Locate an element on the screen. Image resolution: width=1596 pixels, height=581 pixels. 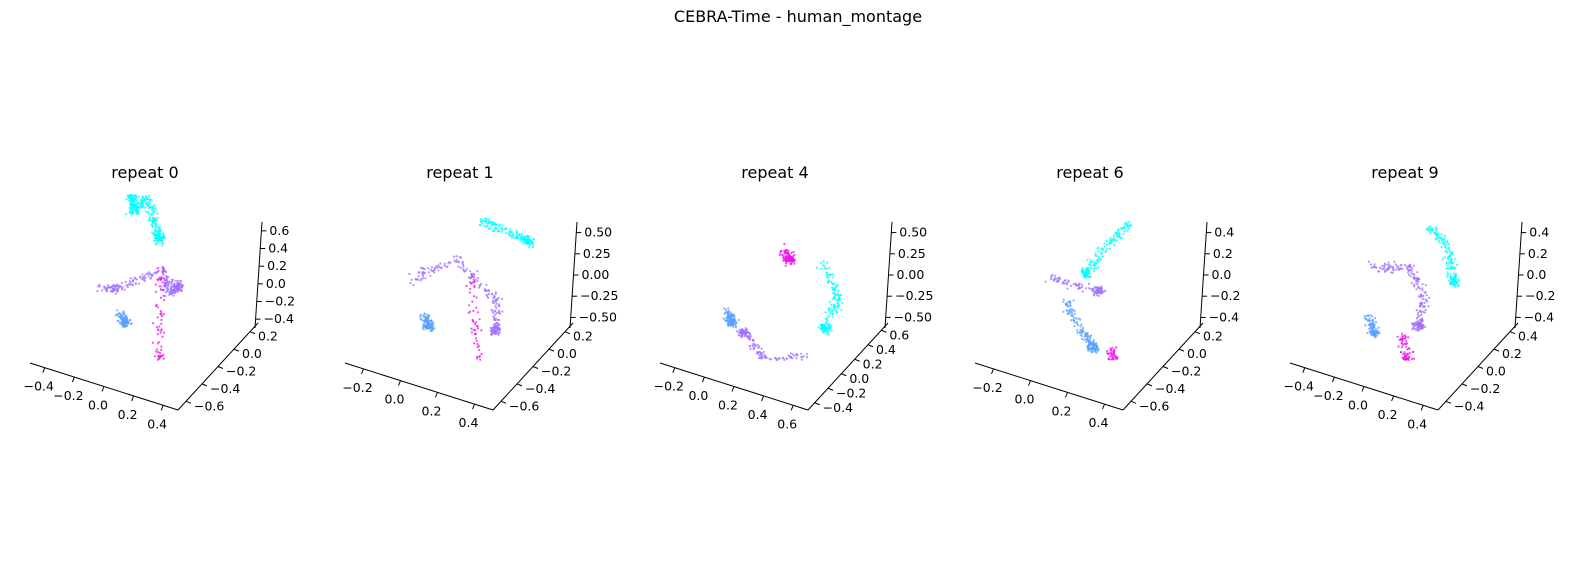
y-axis-line is located at coordinates (848, 366).